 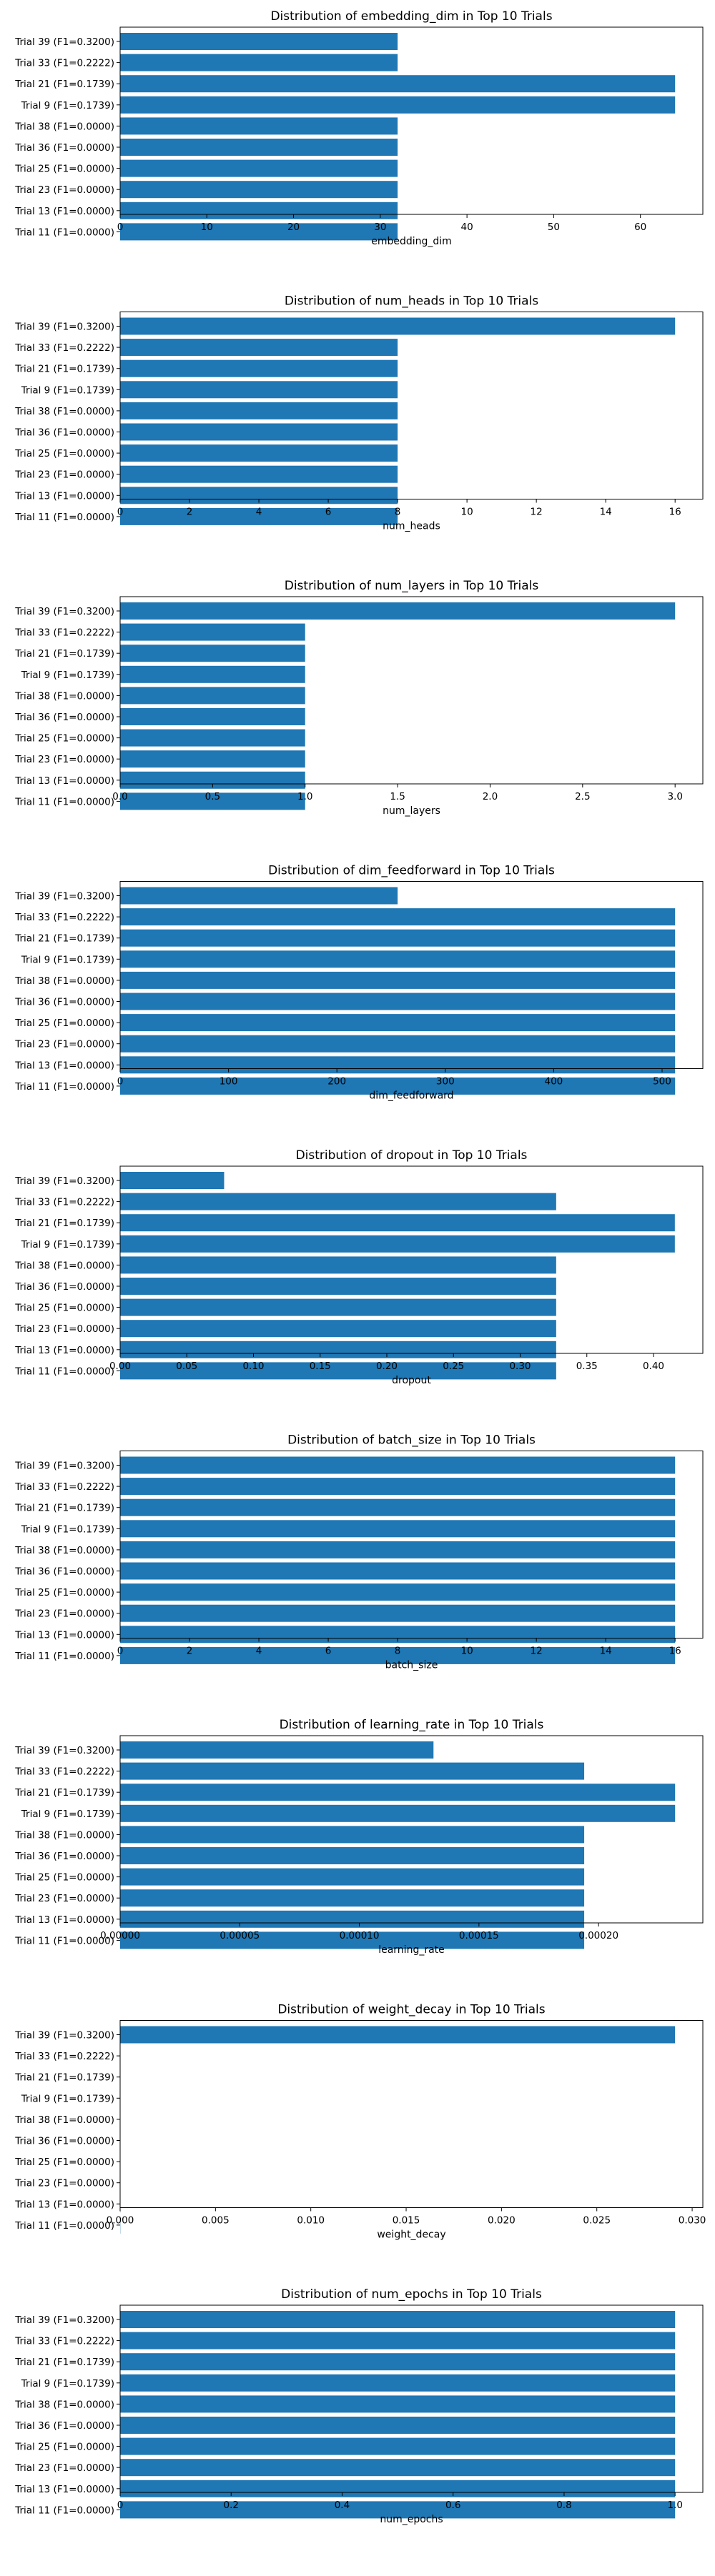 What do you see at coordinates (674, 2505) in the screenshot?
I see `x-tick-label: 1.0` at bounding box center [674, 2505].